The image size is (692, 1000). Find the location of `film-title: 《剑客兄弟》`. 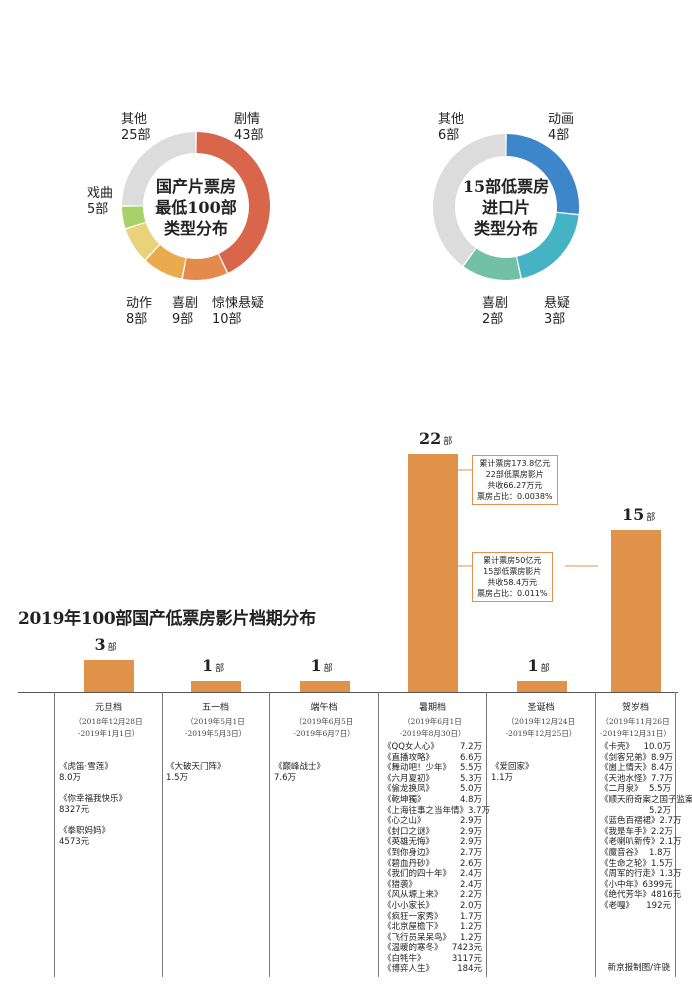

film-title: 《剑客兄弟》 is located at coordinates (626, 757).